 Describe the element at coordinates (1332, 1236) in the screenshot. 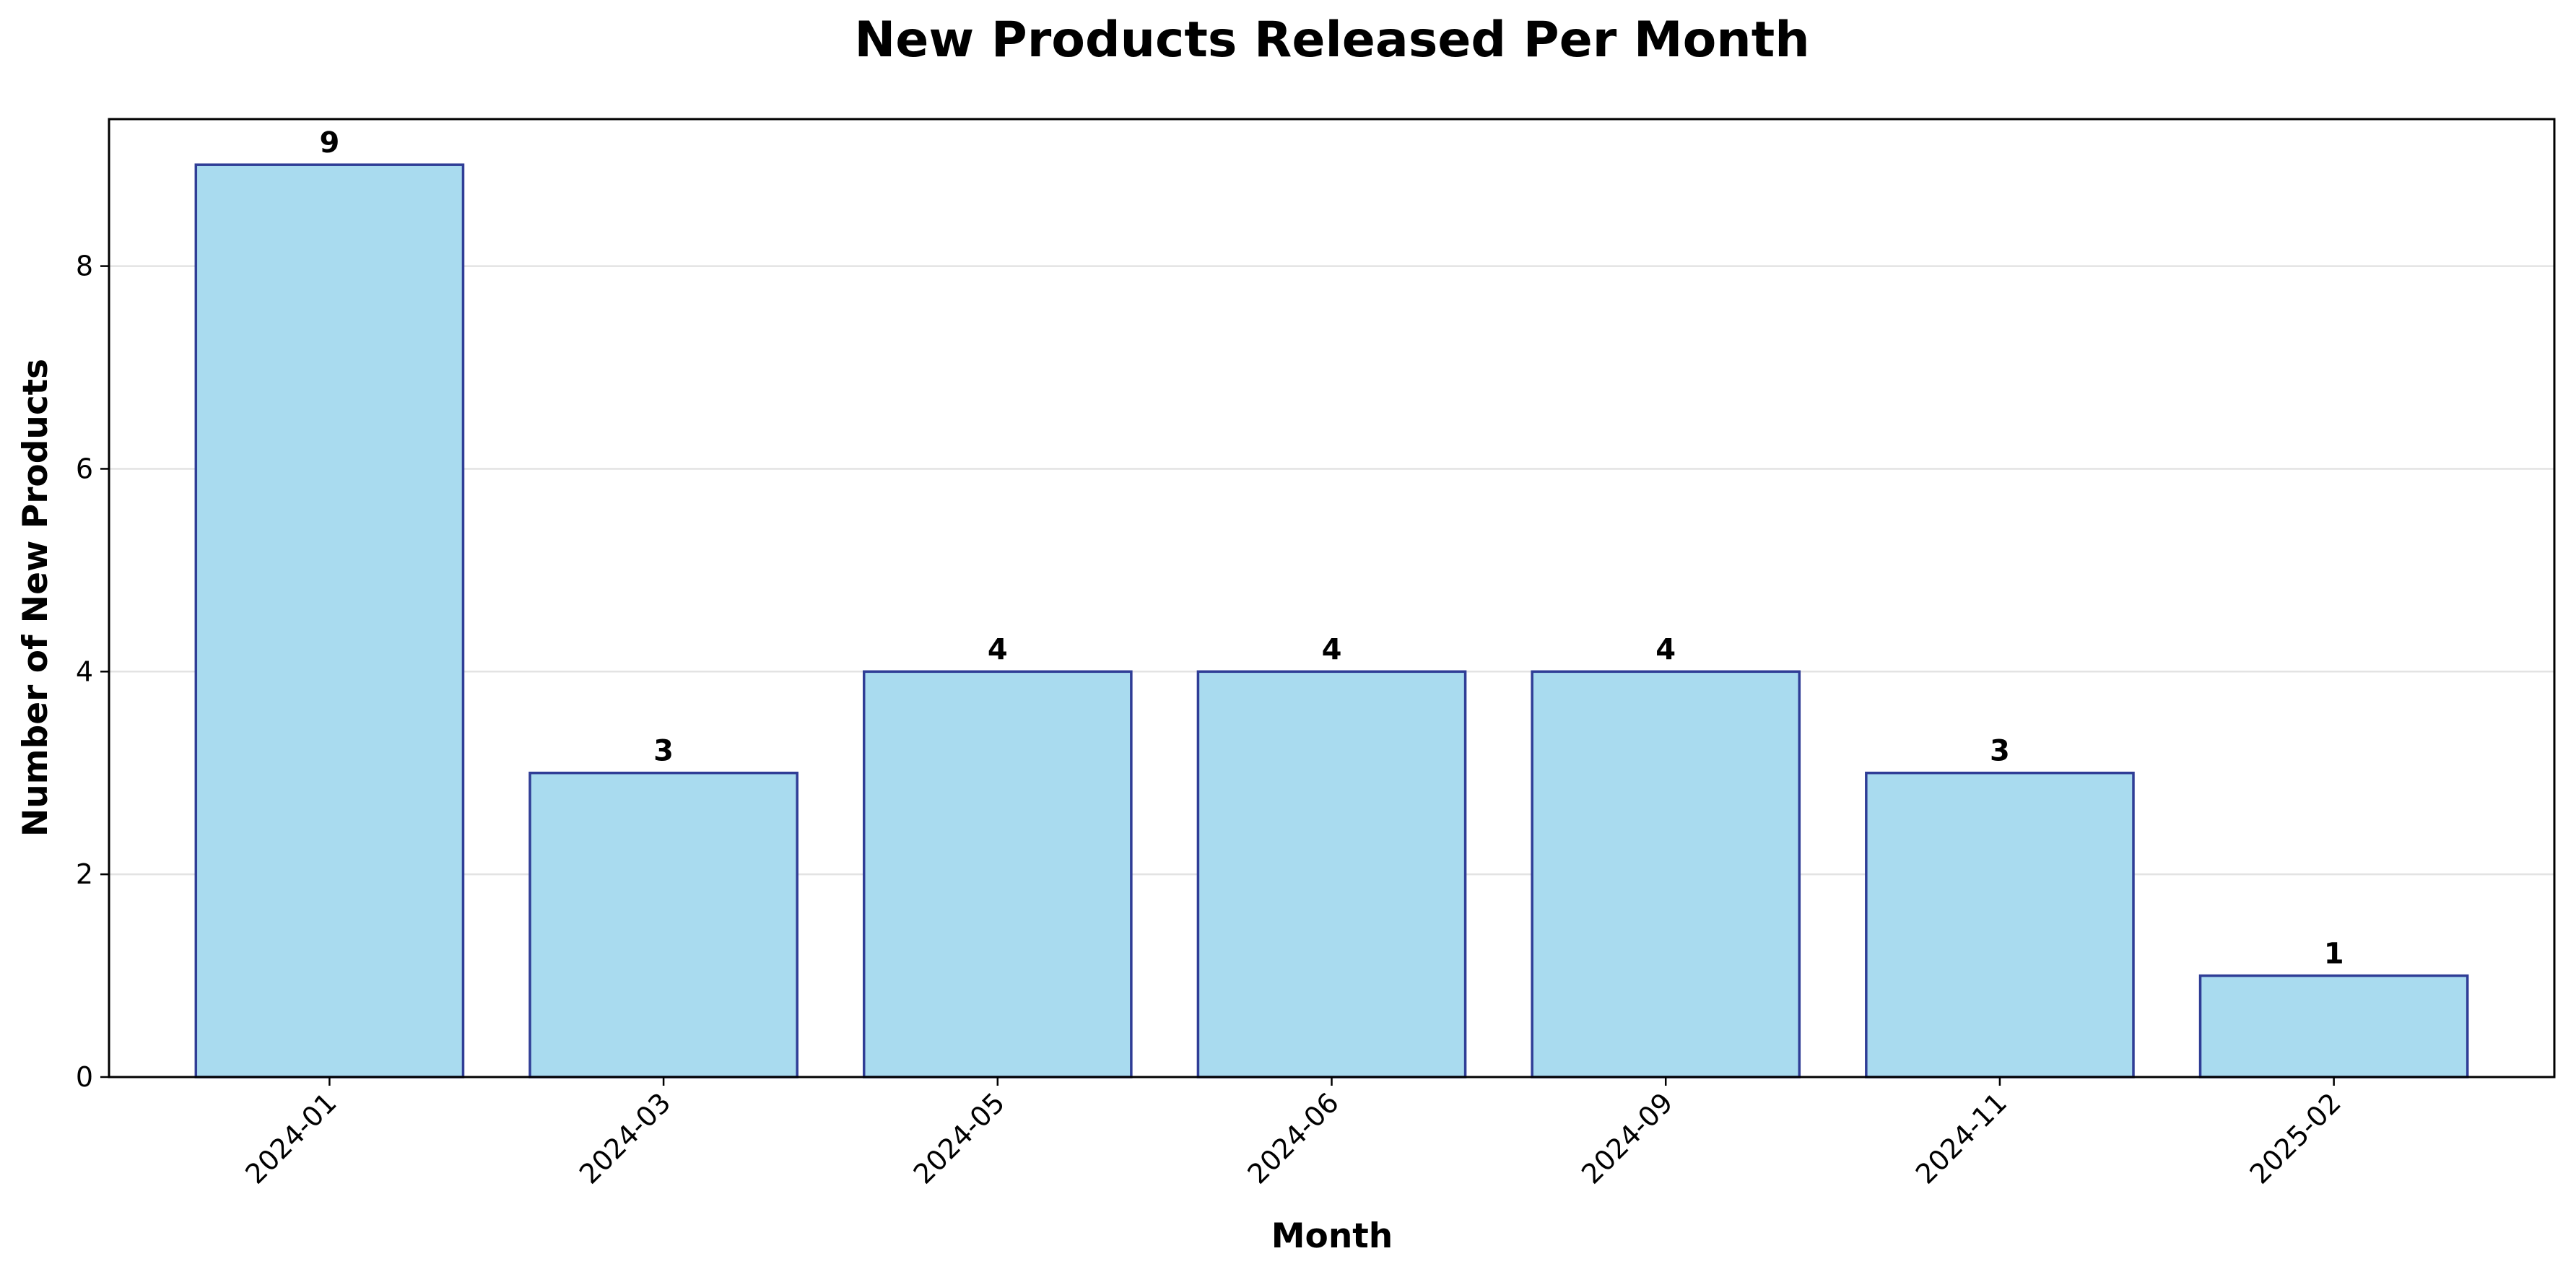

I see `x-axis-label: Month` at that location.